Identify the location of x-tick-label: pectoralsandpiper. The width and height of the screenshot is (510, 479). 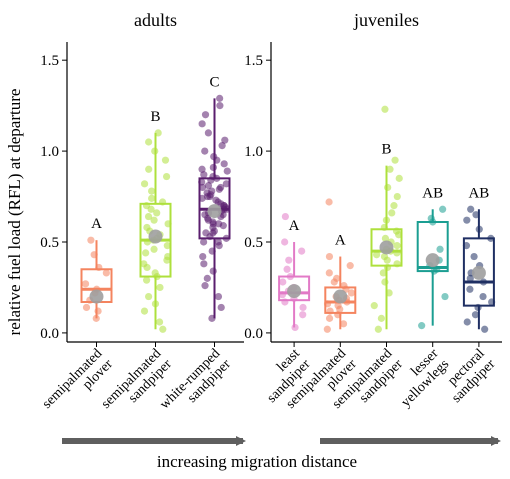
(469, 376).